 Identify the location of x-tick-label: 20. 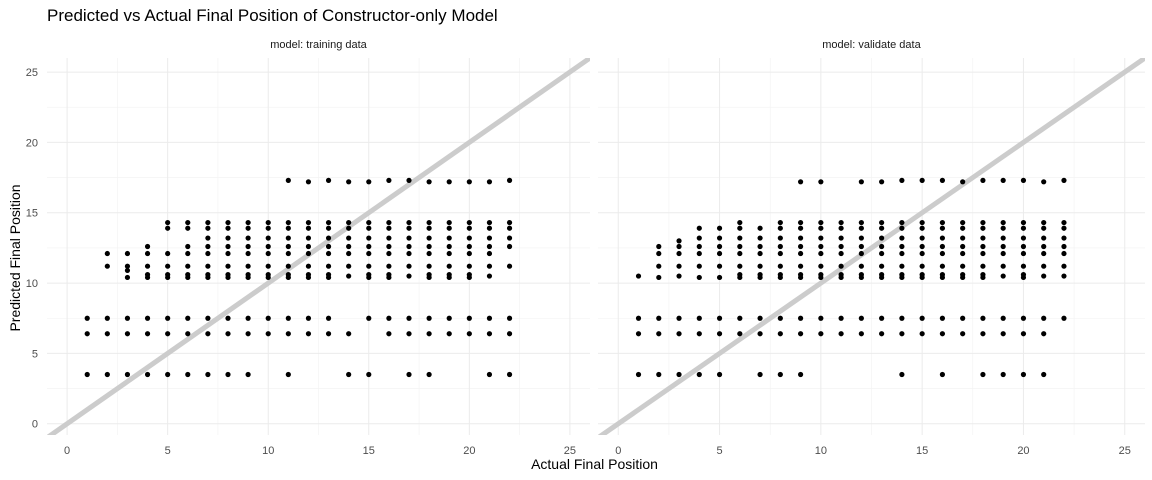
(1023, 451).